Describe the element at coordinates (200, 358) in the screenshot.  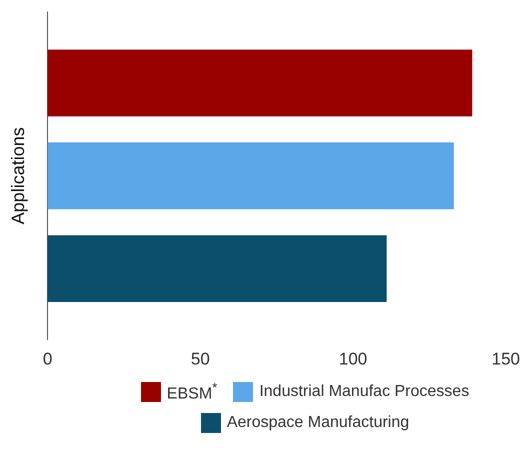
I see `x-tick-label: 50` at that location.